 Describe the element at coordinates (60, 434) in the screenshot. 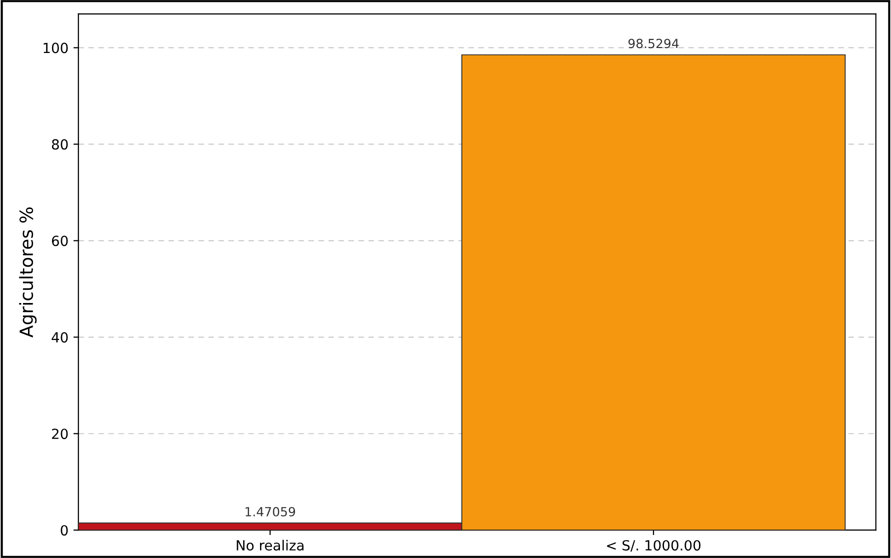

I see `y-tick-label: 20` at that location.